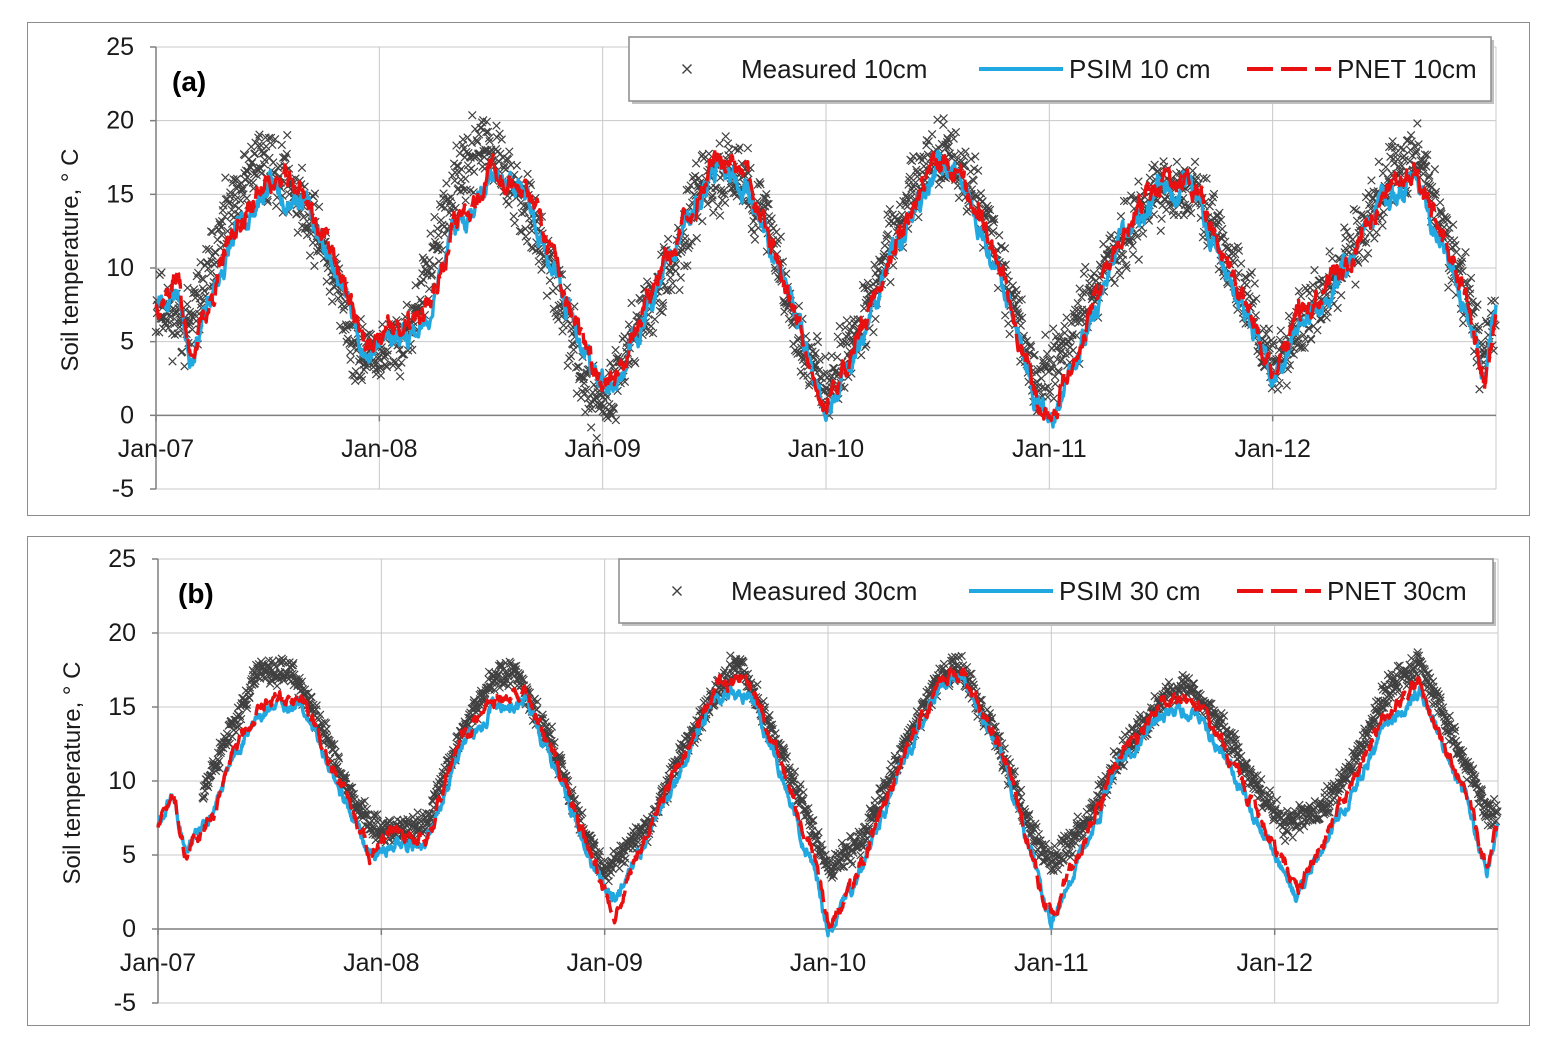 The image size is (1558, 1052). What do you see at coordinates (120, 121) in the screenshot?
I see `y-tick-label: 20` at bounding box center [120, 121].